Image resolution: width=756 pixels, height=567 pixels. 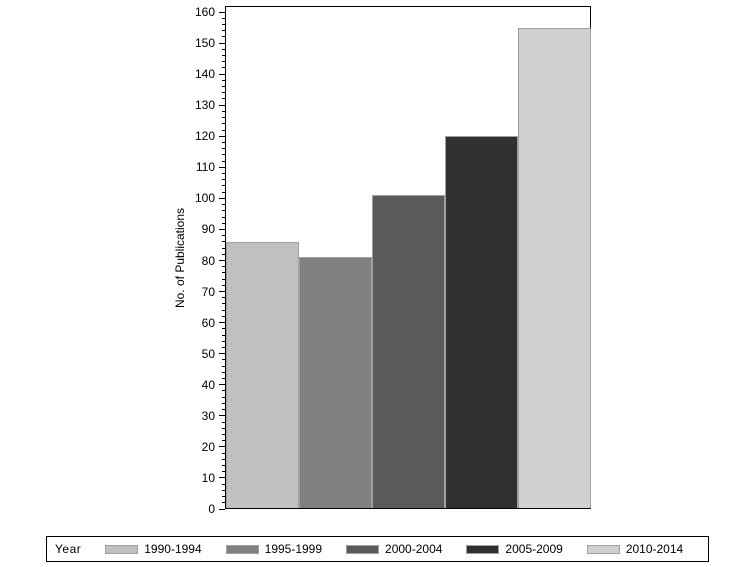 I want to click on y-tick-label: 140, so click(x=204, y=74).